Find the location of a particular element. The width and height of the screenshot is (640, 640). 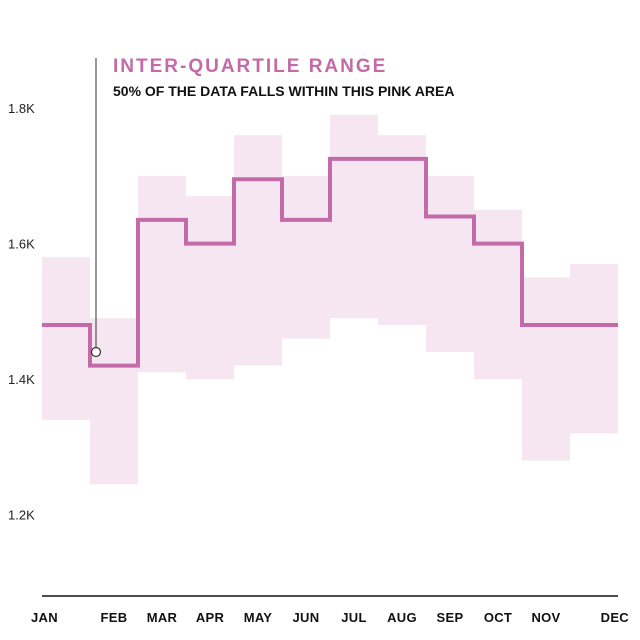

iqr-band-jul is located at coordinates (354, 216).